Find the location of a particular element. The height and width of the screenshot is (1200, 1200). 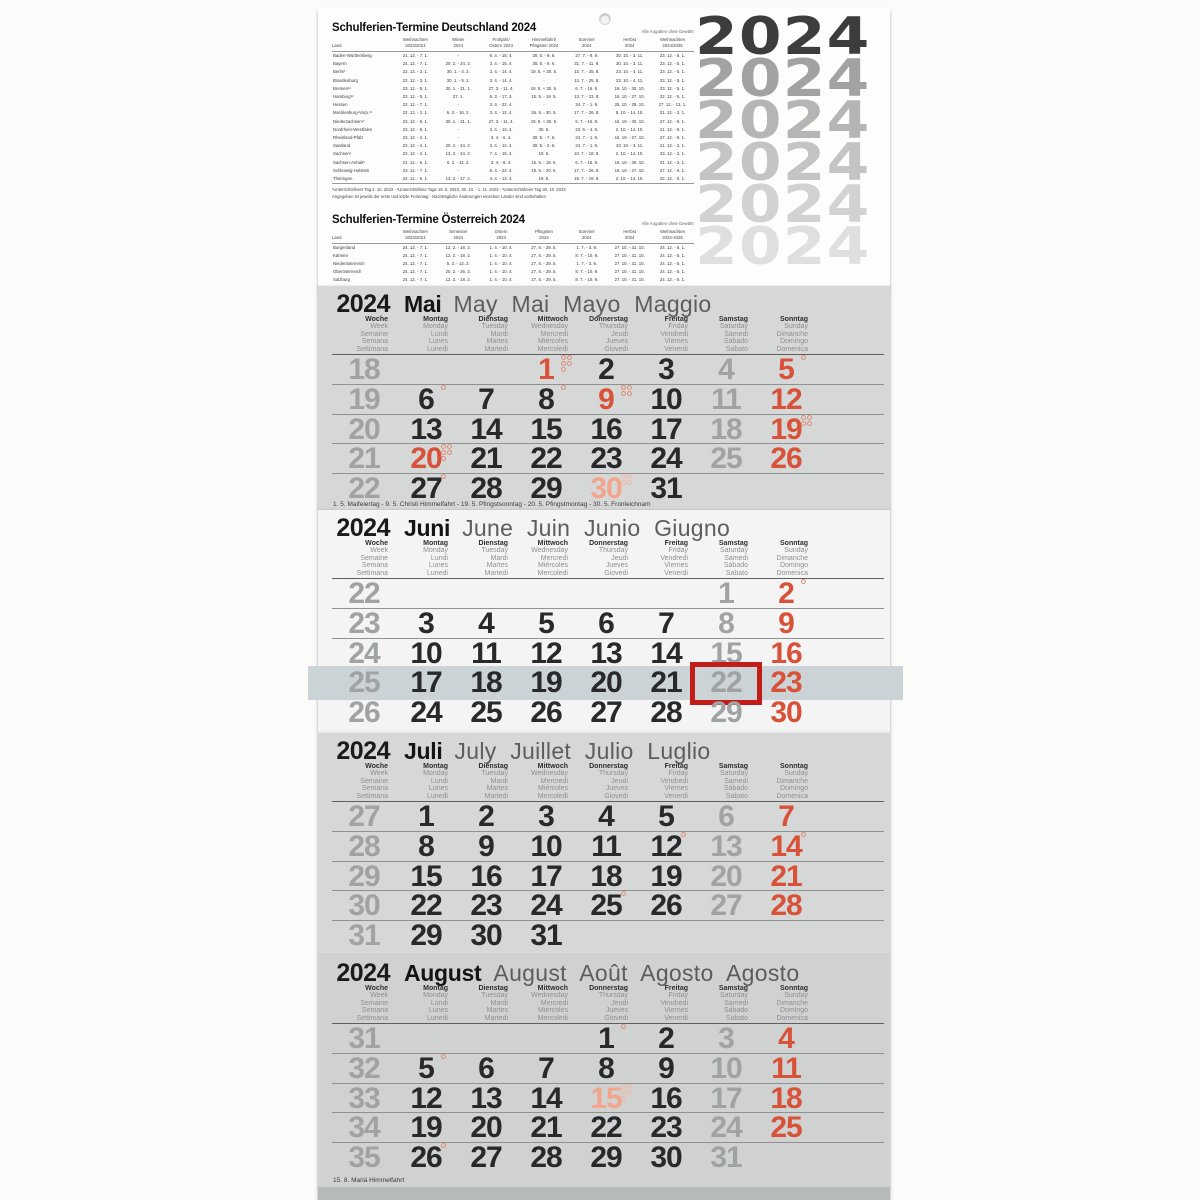

holiday-dates: 27. 5. - 29. 5. is located at coordinates (544, 255).